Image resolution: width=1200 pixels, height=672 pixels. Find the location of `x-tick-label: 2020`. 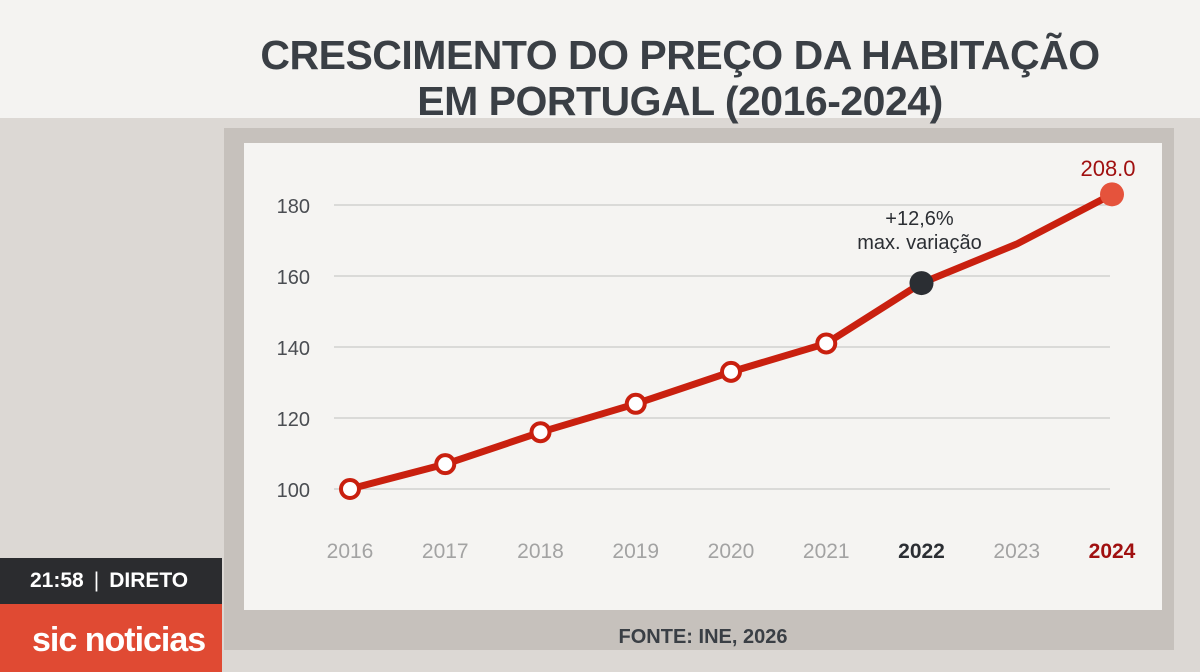

x-tick-label: 2020 is located at coordinates (731, 551).